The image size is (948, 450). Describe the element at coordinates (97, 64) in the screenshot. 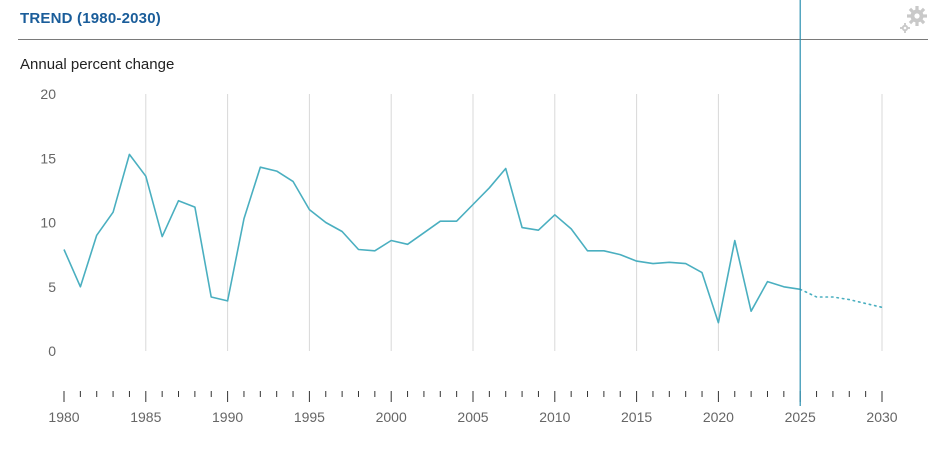

I see `y-axis-label: Annual percent change` at that location.